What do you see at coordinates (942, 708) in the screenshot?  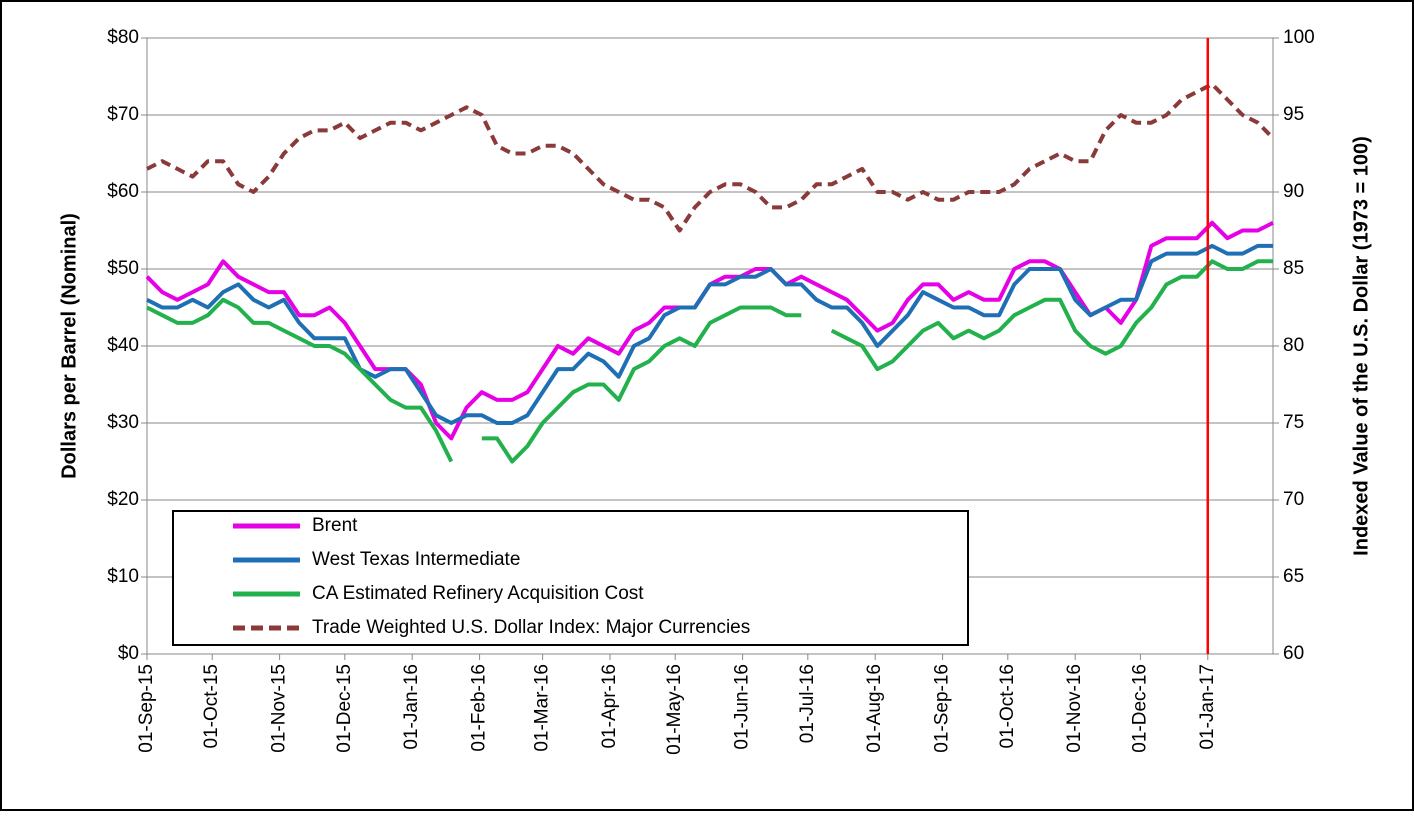 I see `x-tick-label: 01-Sep-16` at bounding box center [942, 708].